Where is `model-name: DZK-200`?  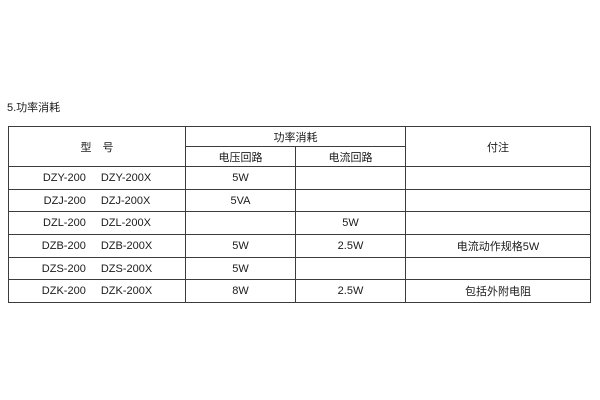
model-name: DZK-200 is located at coordinates (63, 291).